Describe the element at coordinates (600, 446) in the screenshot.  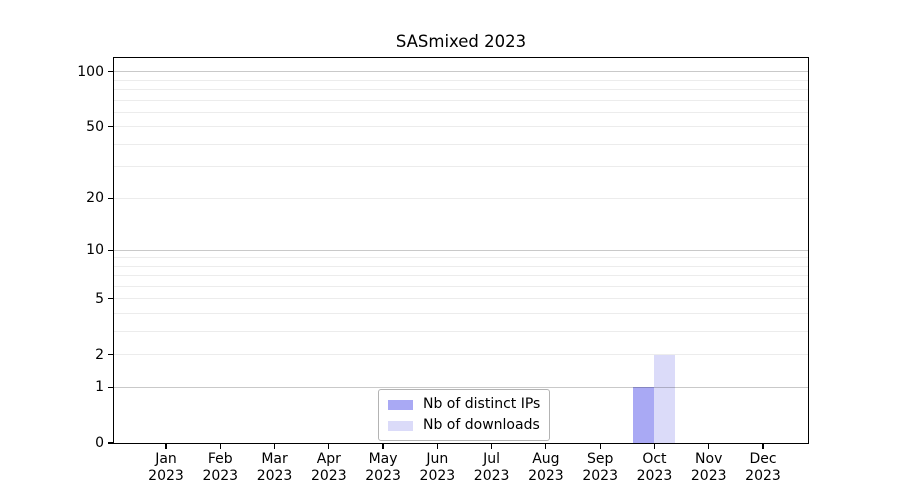
I see `x-tick-mark-sep` at that location.